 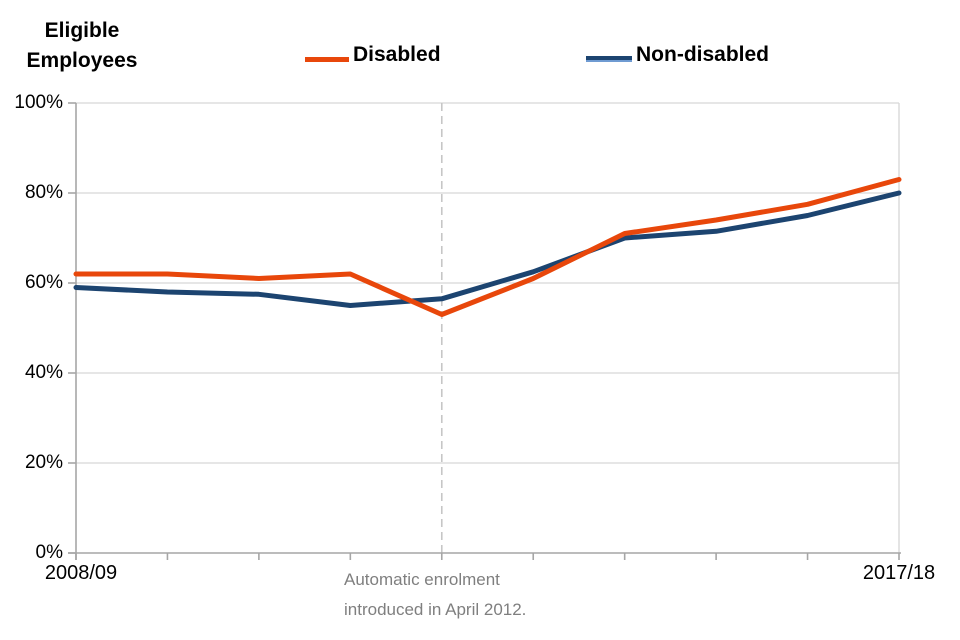 What do you see at coordinates (327, 59) in the screenshot?
I see `legend-swatch-disabled-icon` at bounding box center [327, 59].